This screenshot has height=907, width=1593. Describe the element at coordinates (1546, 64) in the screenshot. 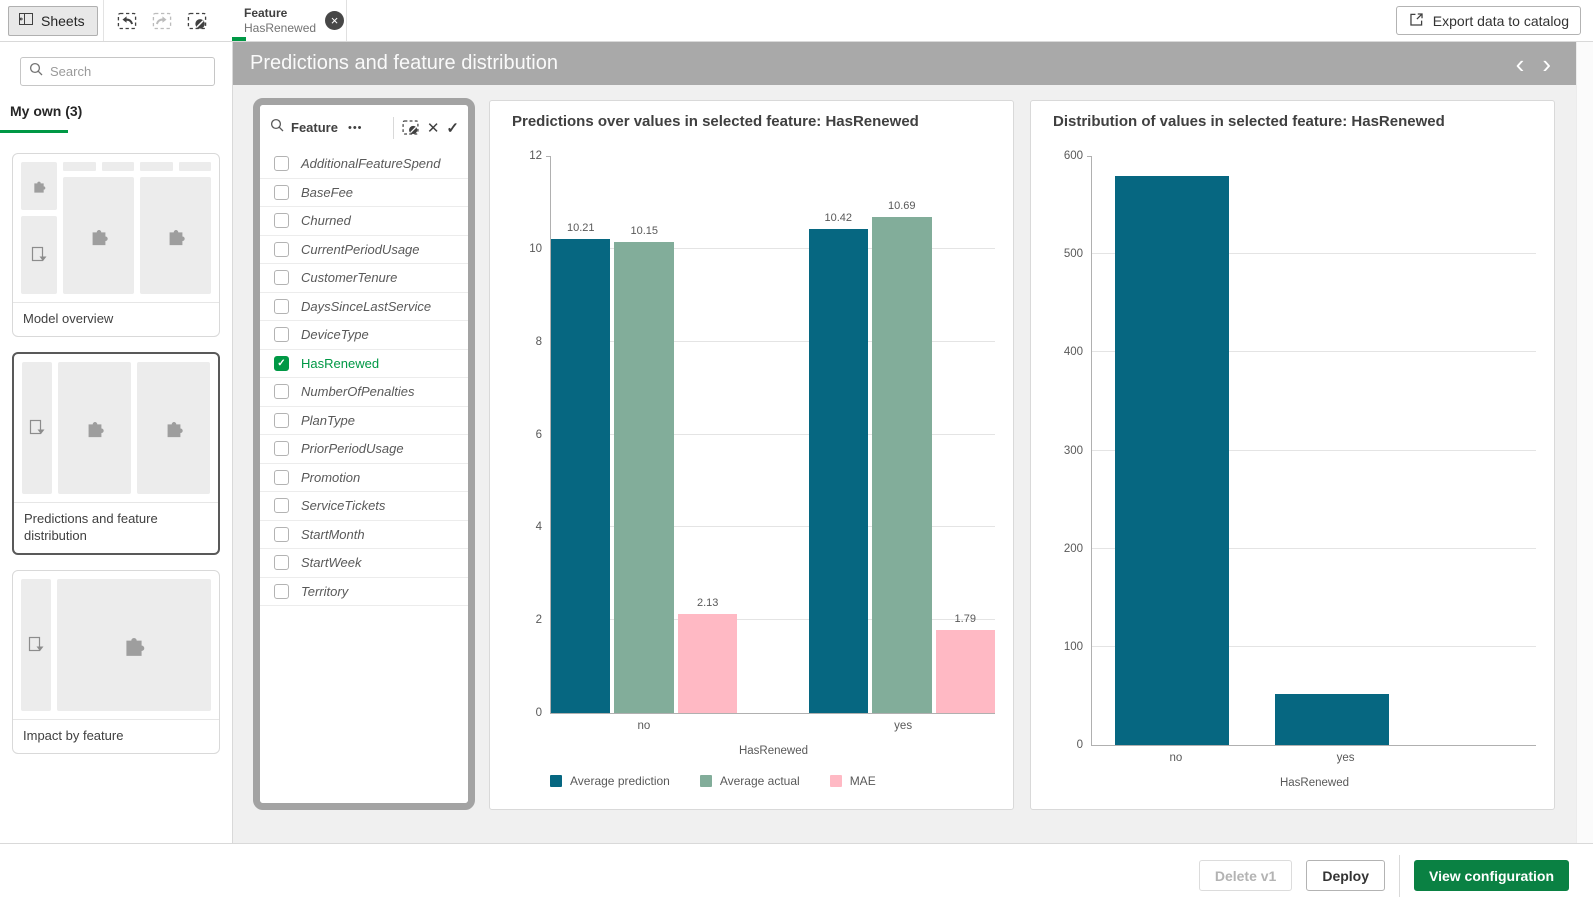

I see `next-sheet-icon: ›` at that location.